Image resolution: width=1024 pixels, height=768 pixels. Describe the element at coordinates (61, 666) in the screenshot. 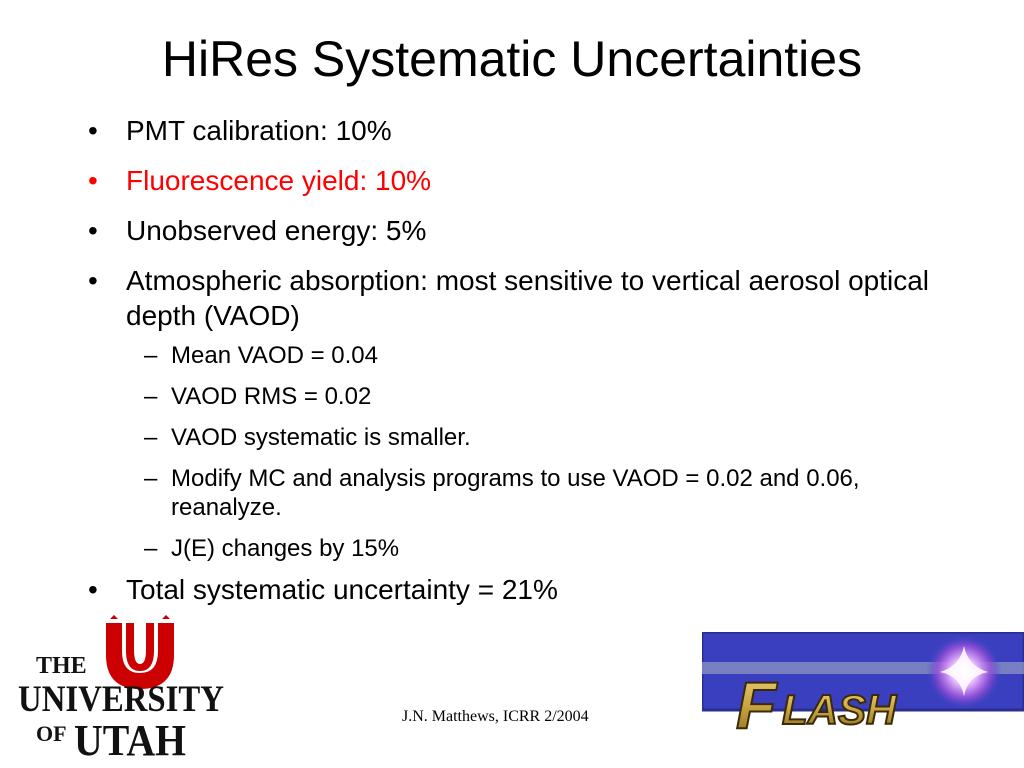

I see `utah-logo-line1: THE` at that location.